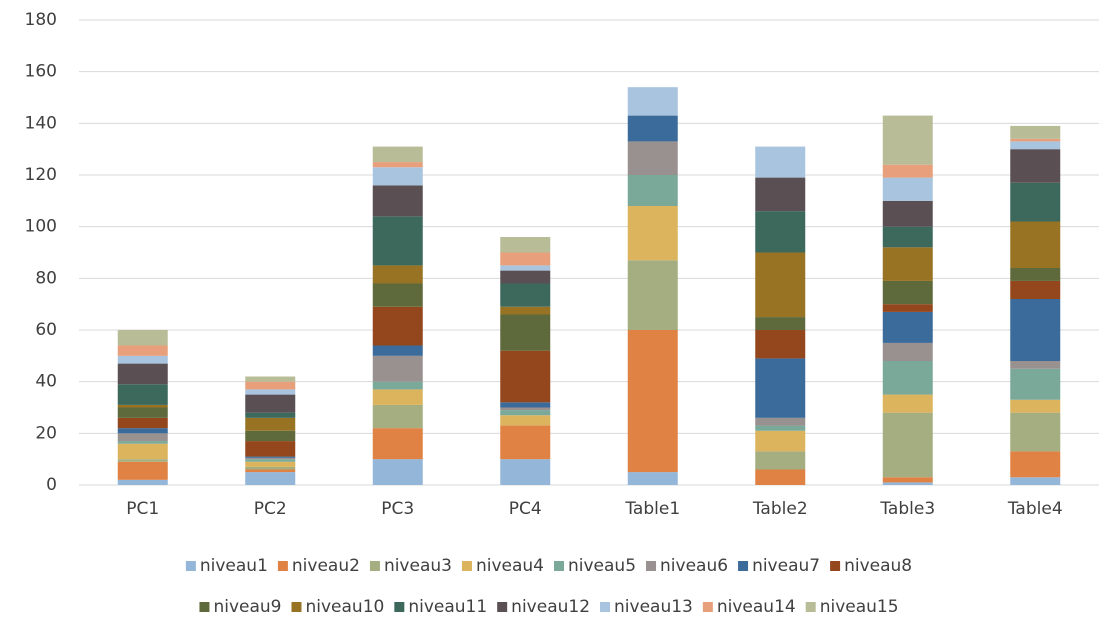 This screenshot has width=1099, height=622. What do you see at coordinates (786, 566) in the screenshot?
I see `legend-label: niveau7` at bounding box center [786, 566].